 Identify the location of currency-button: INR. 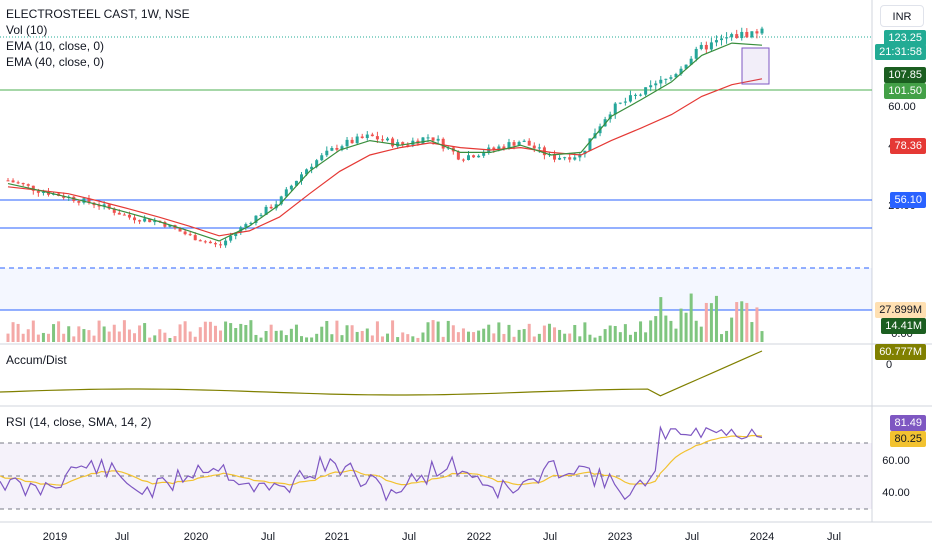
(902, 16).